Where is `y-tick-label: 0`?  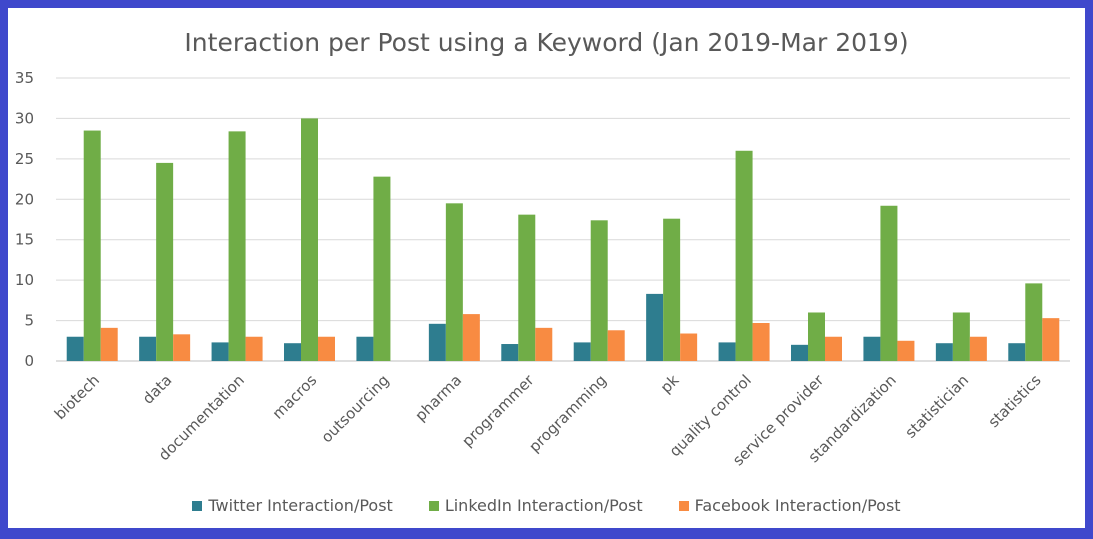 y-tick-label: 0 is located at coordinates (29, 361).